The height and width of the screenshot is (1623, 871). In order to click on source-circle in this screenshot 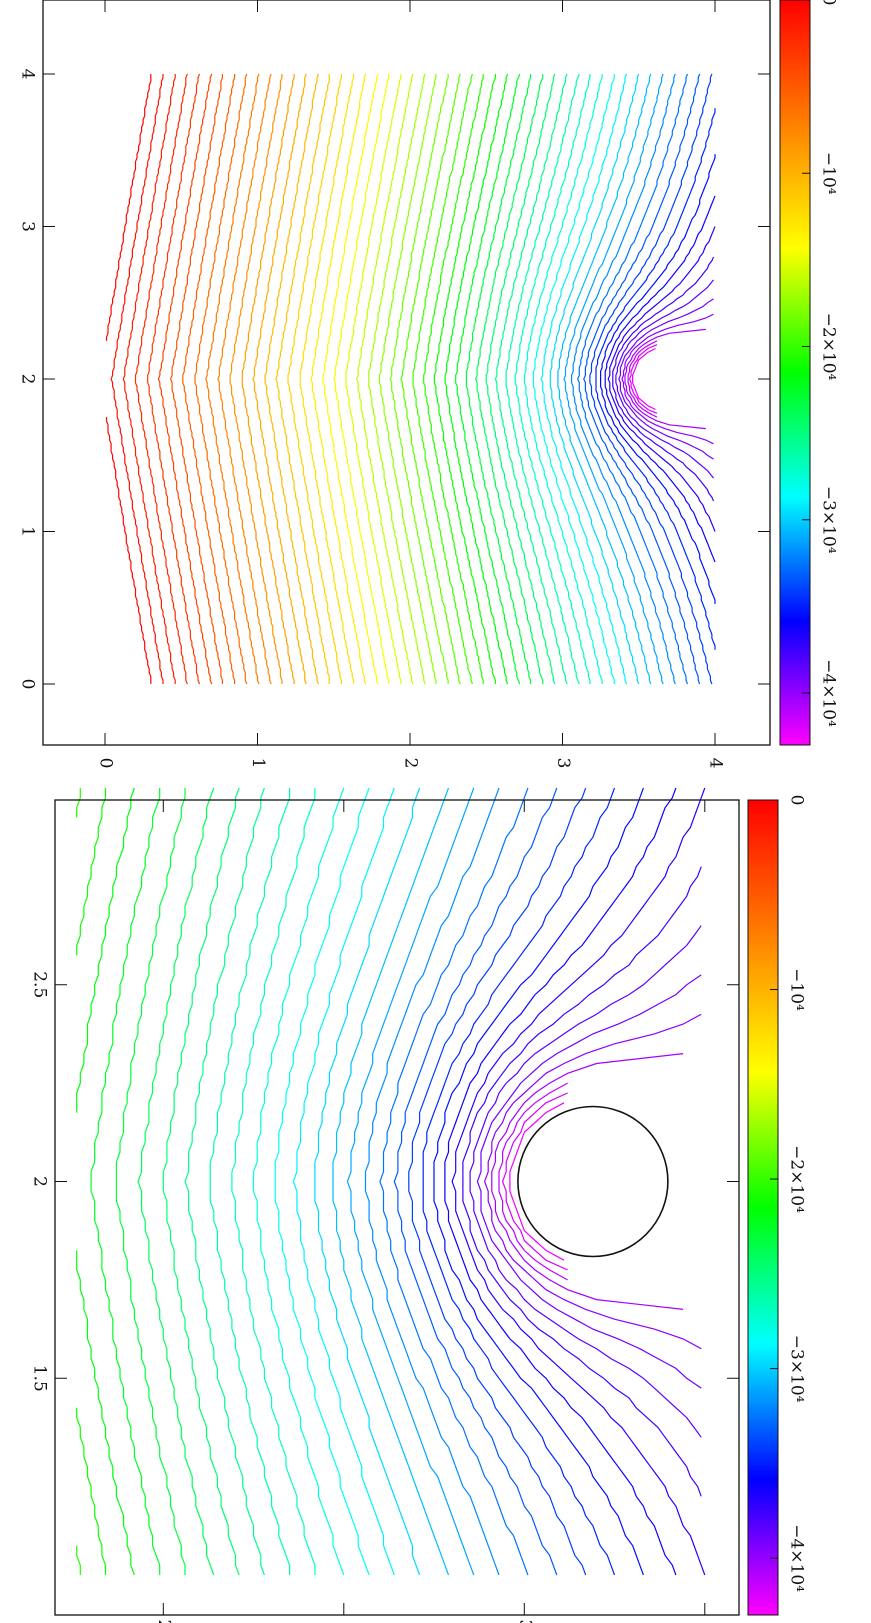, I will do `click(593, 1181)`.